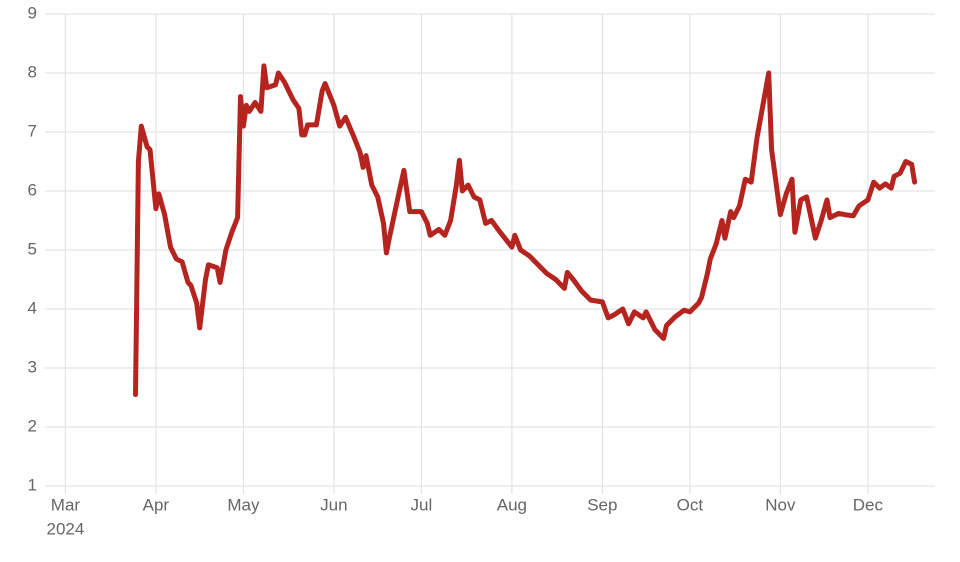  Describe the element at coordinates (333, 504) in the screenshot. I see `x-tick-label: Jun` at that location.